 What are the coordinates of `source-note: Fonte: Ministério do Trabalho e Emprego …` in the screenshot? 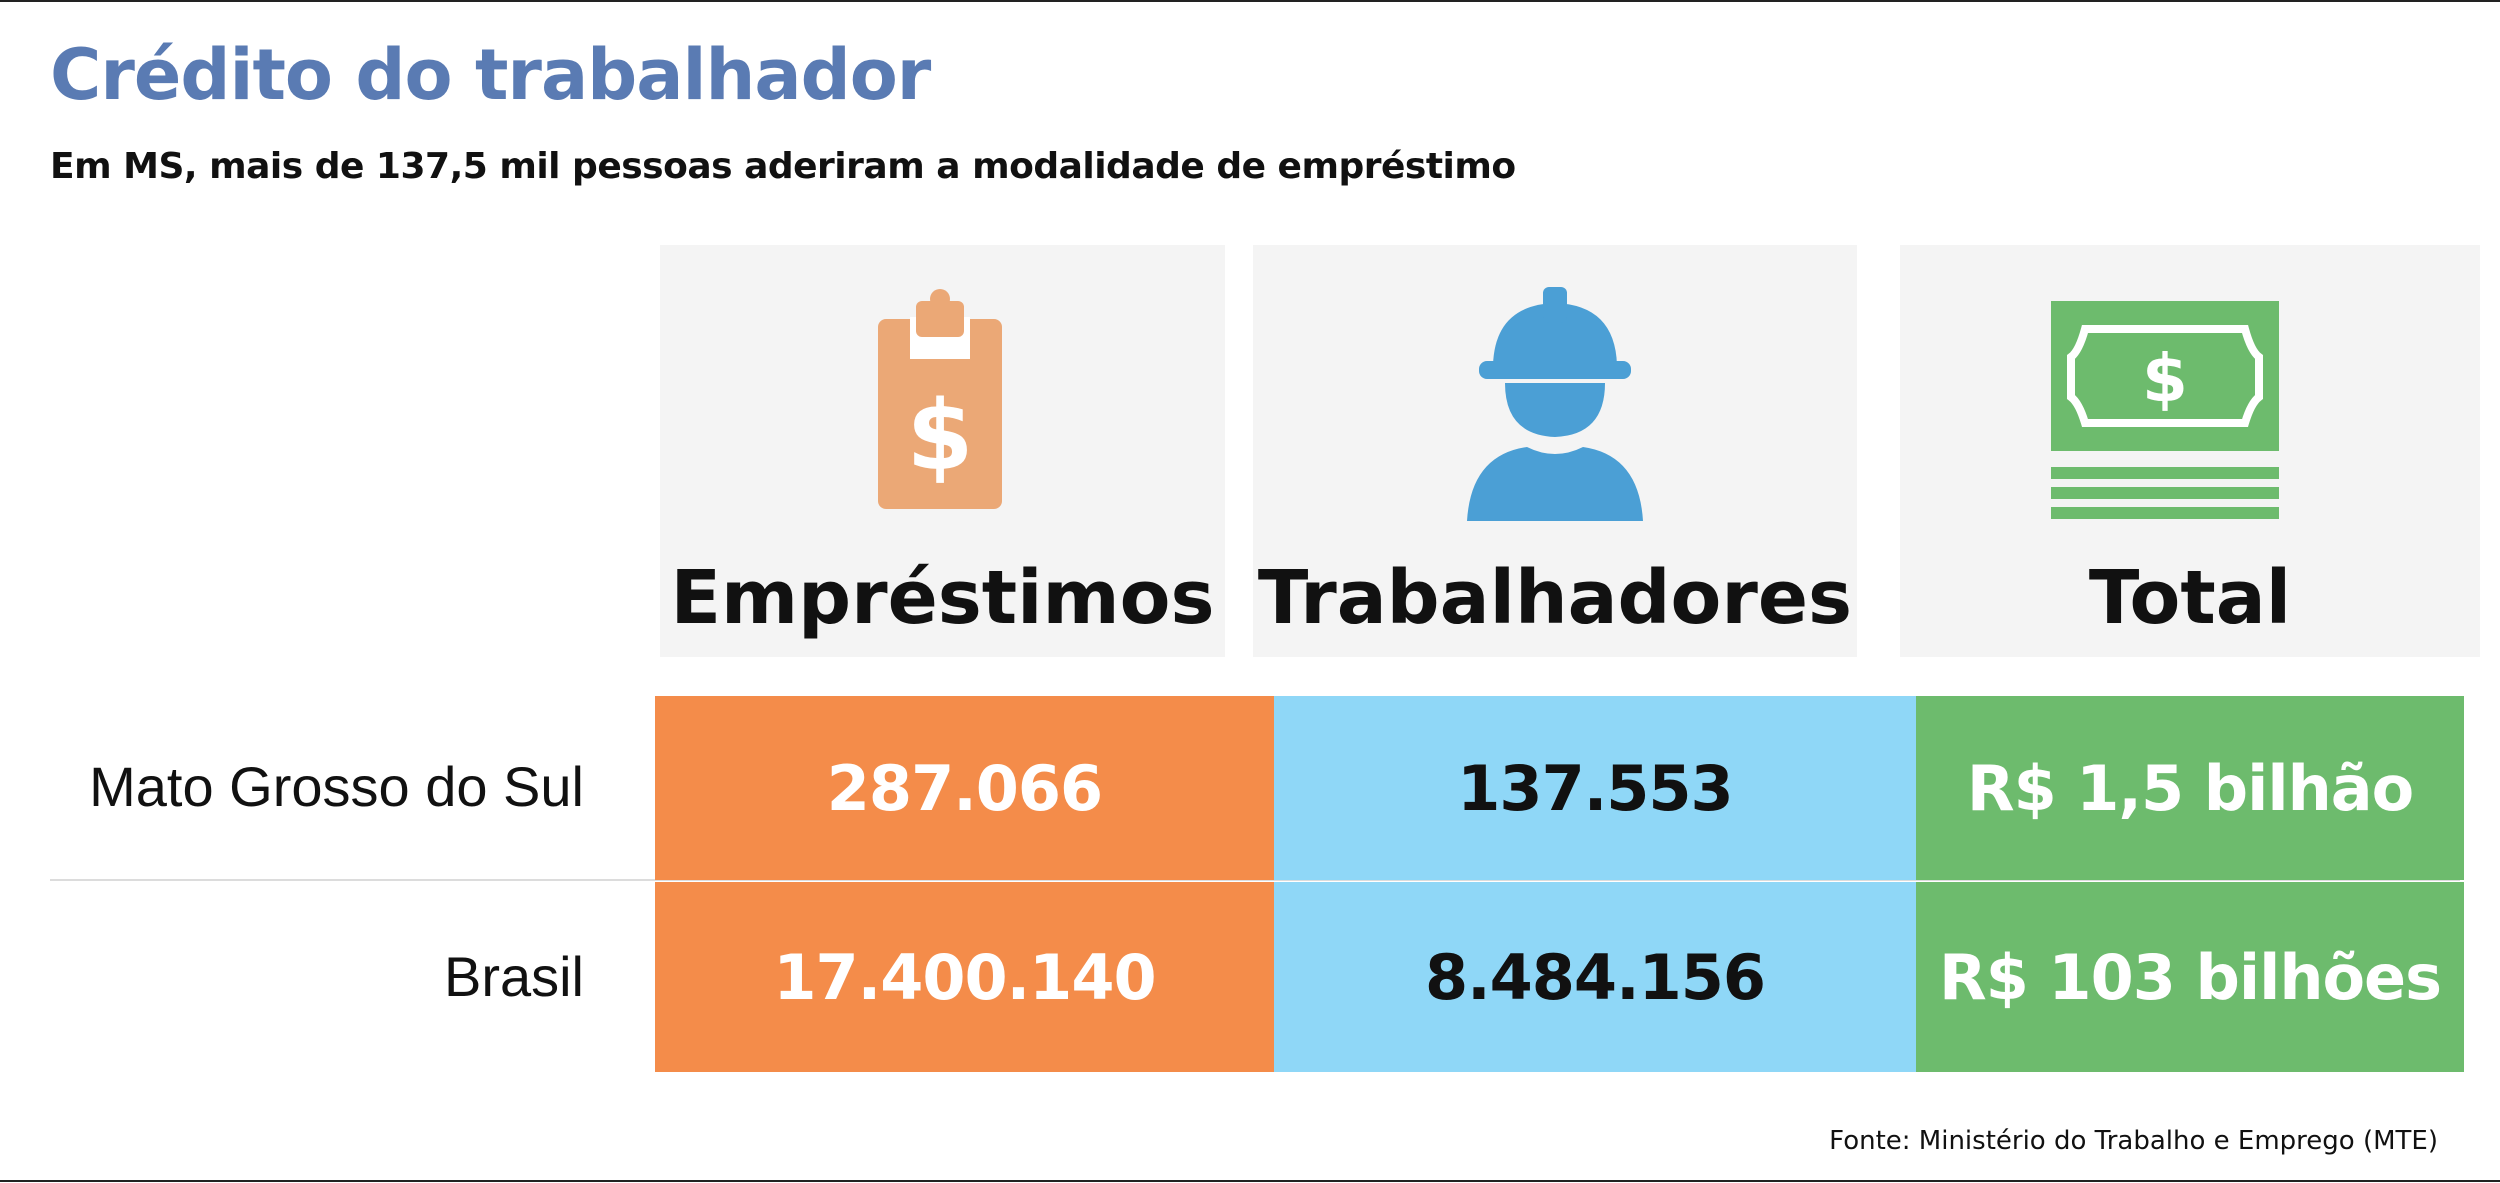 It's located at (2133, 1141).